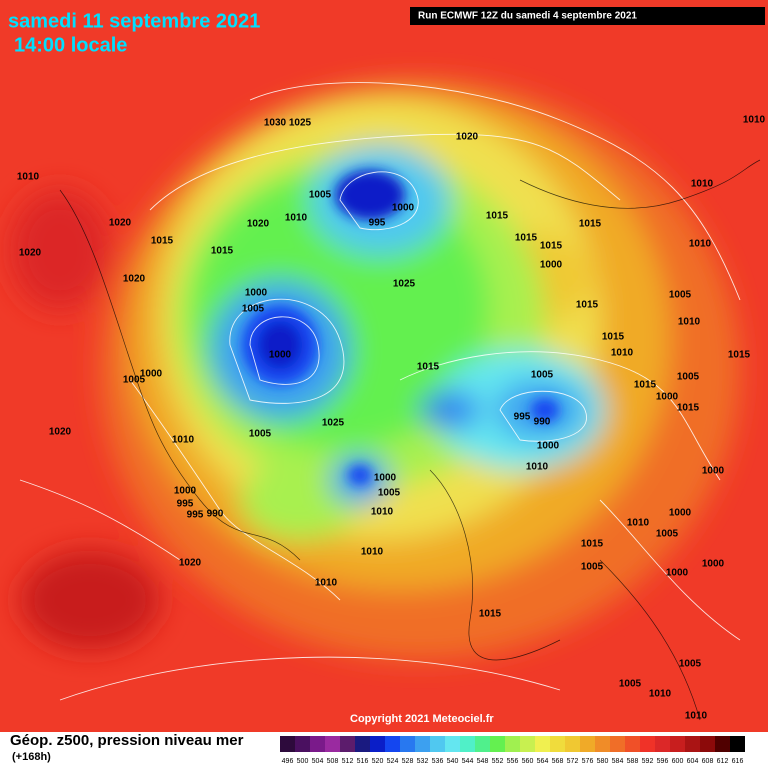  Describe the element at coordinates (543, 761) in the screenshot. I see `colorbar-label: 564` at that location.